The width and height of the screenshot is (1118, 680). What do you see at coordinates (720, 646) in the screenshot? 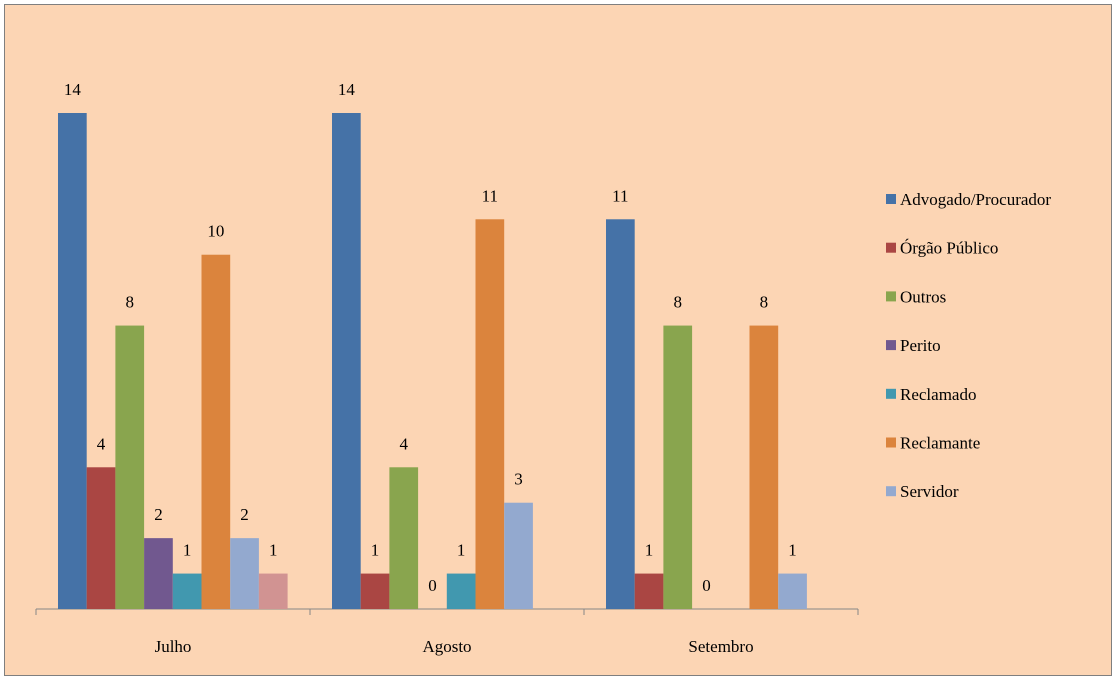
I see `x-tick-label: Setembro` at bounding box center [720, 646].